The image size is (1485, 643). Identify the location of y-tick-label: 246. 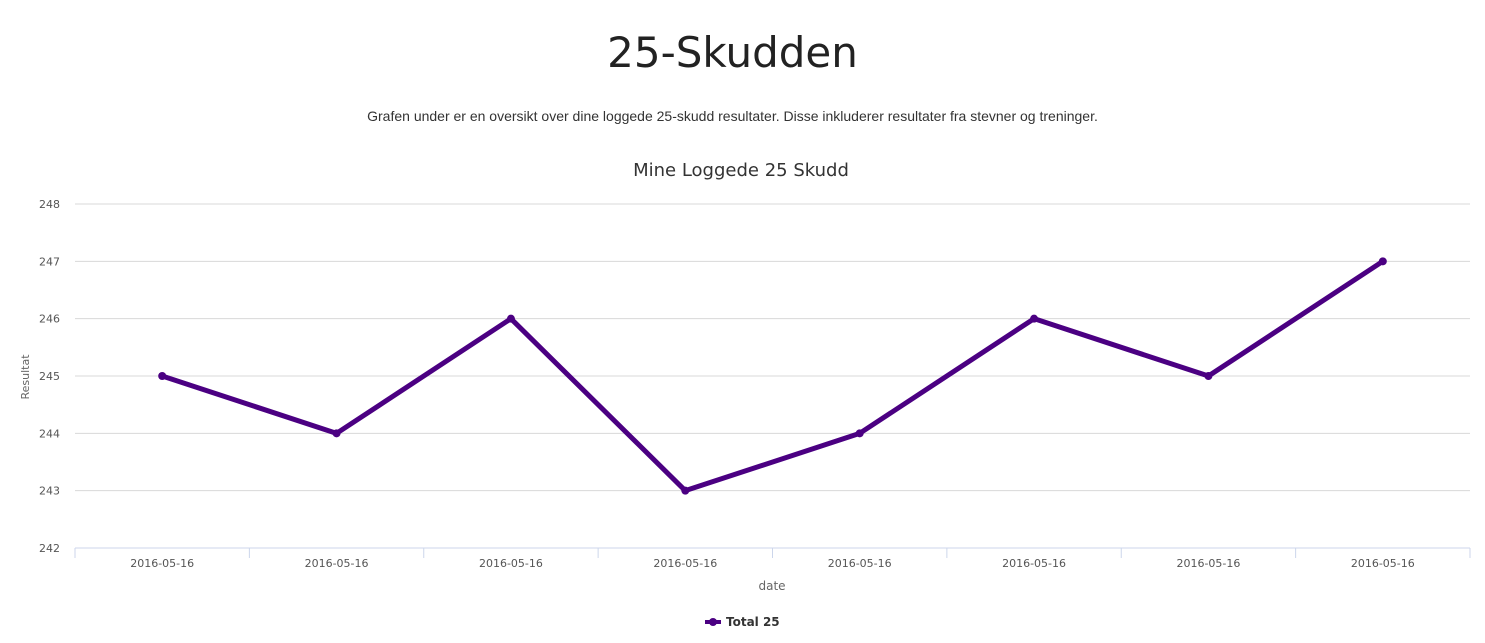
(49, 319).